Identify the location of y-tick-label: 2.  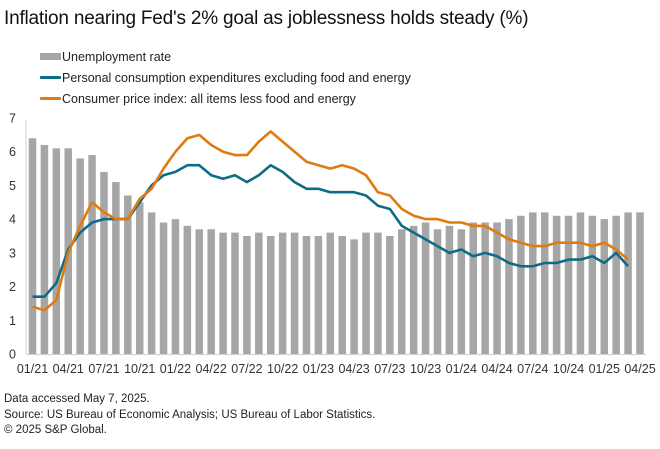
(12, 287).